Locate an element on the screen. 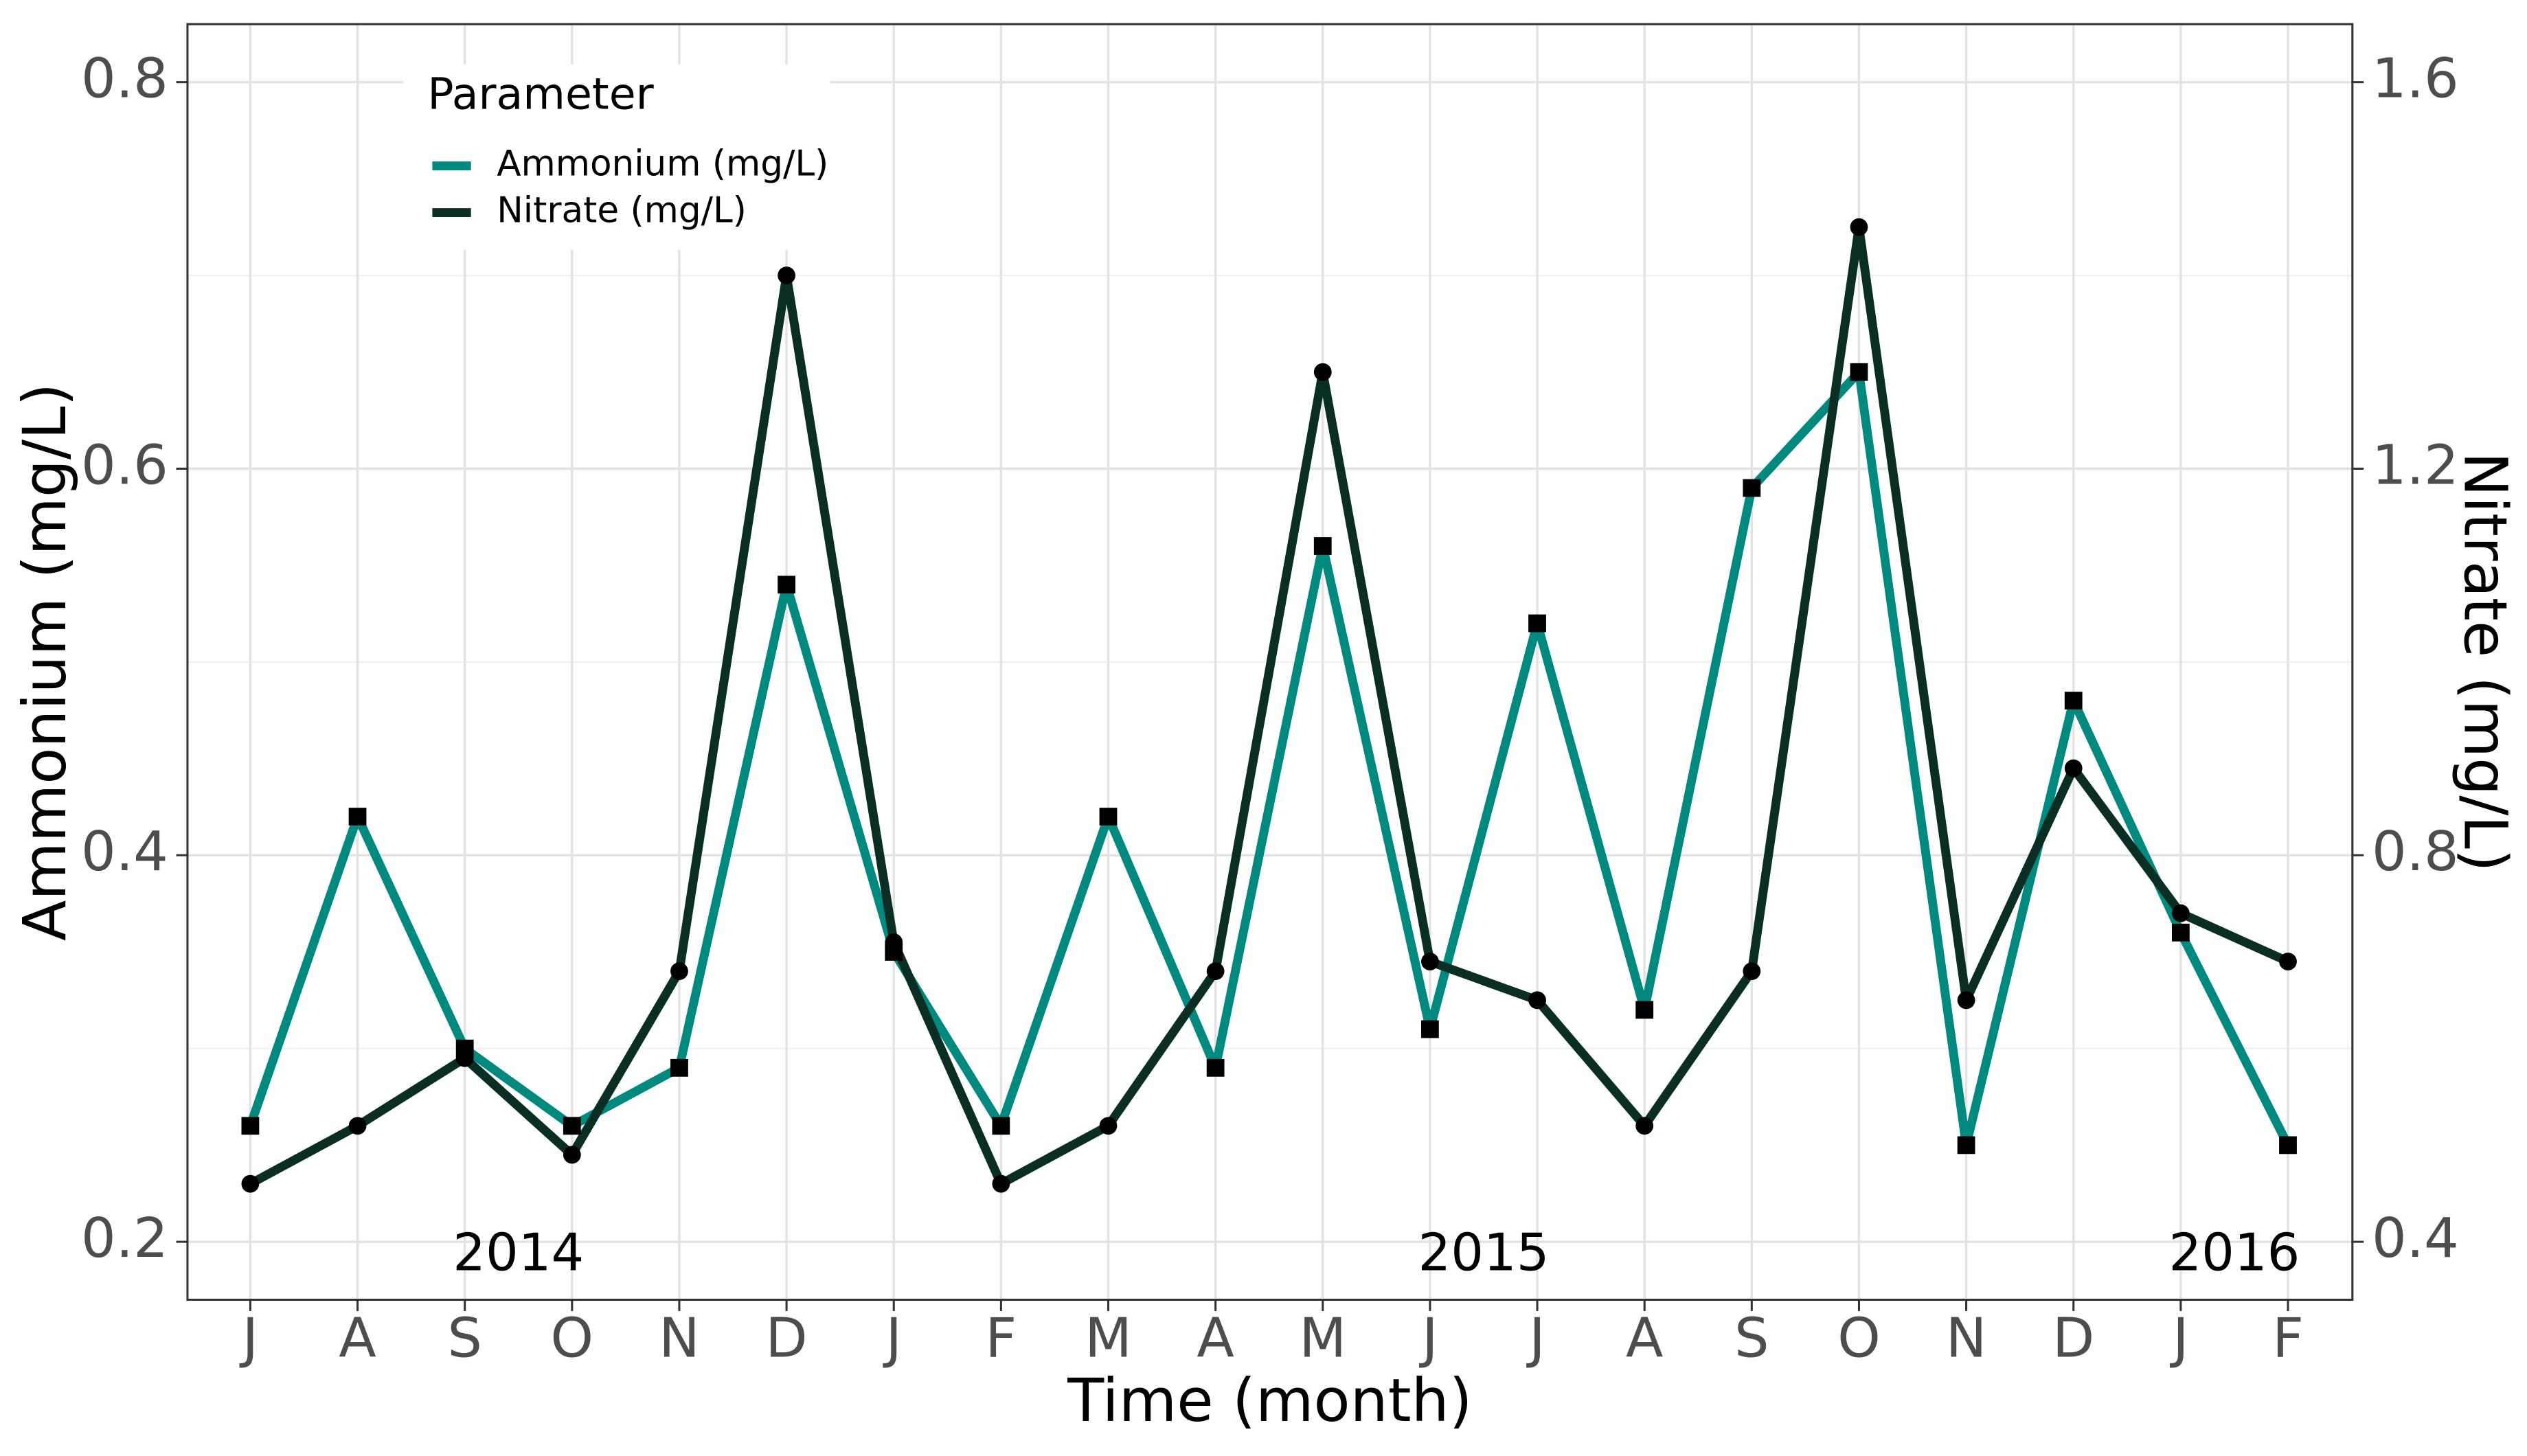  y2-tick-label: 1.6 is located at coordinates (2415, 79).